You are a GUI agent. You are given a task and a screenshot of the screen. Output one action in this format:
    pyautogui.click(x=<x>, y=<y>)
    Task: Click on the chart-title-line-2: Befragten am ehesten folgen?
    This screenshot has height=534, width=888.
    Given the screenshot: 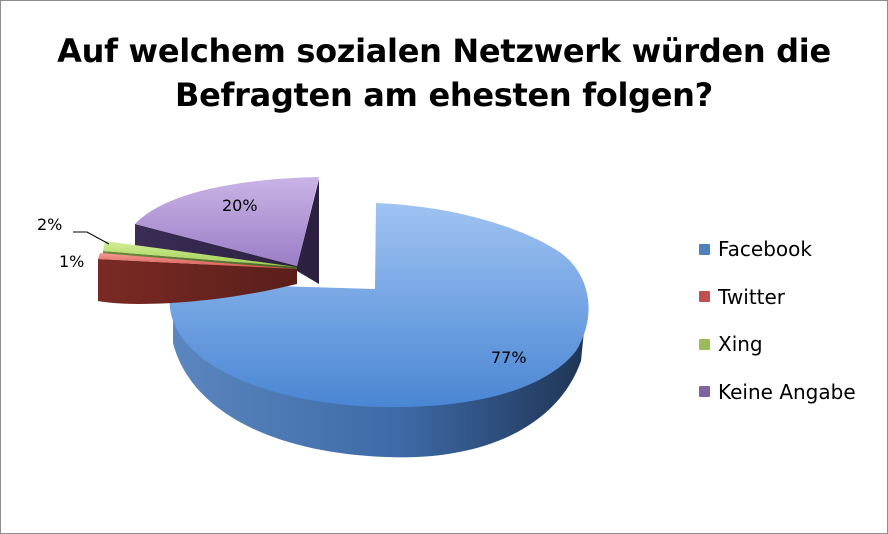 What is the action you would take?
    pyautogui.click(x=444, y=95)
    